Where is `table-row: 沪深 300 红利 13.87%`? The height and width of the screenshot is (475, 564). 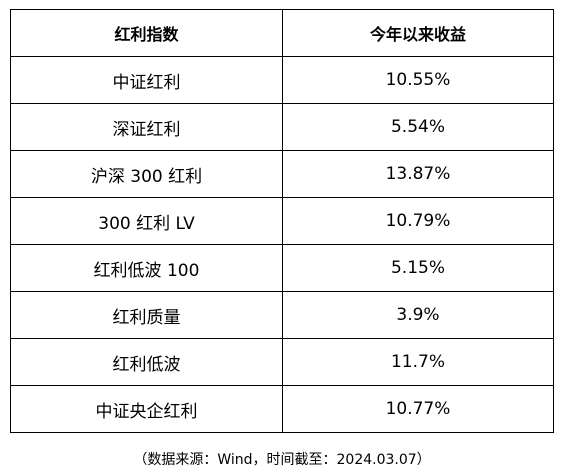
table-row: 沪深 300 红利 13.87% is located at coordinates (282, 174).